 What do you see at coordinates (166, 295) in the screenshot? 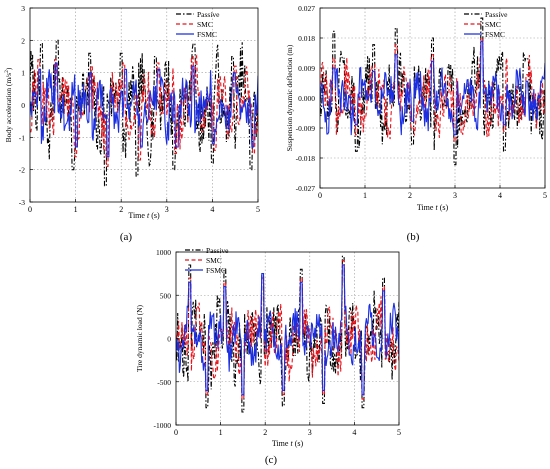
I see `y-tick-label: 500` at bounding box center [166, 295].